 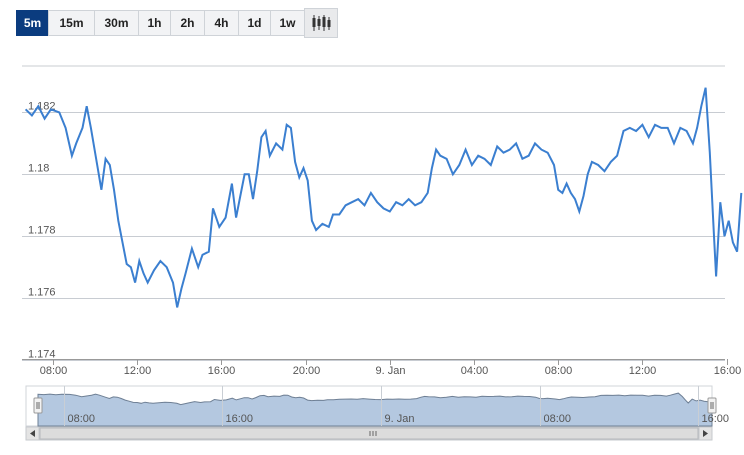 I want to click on timeframe-button-30m: 30m, so click(x=116, y=23).